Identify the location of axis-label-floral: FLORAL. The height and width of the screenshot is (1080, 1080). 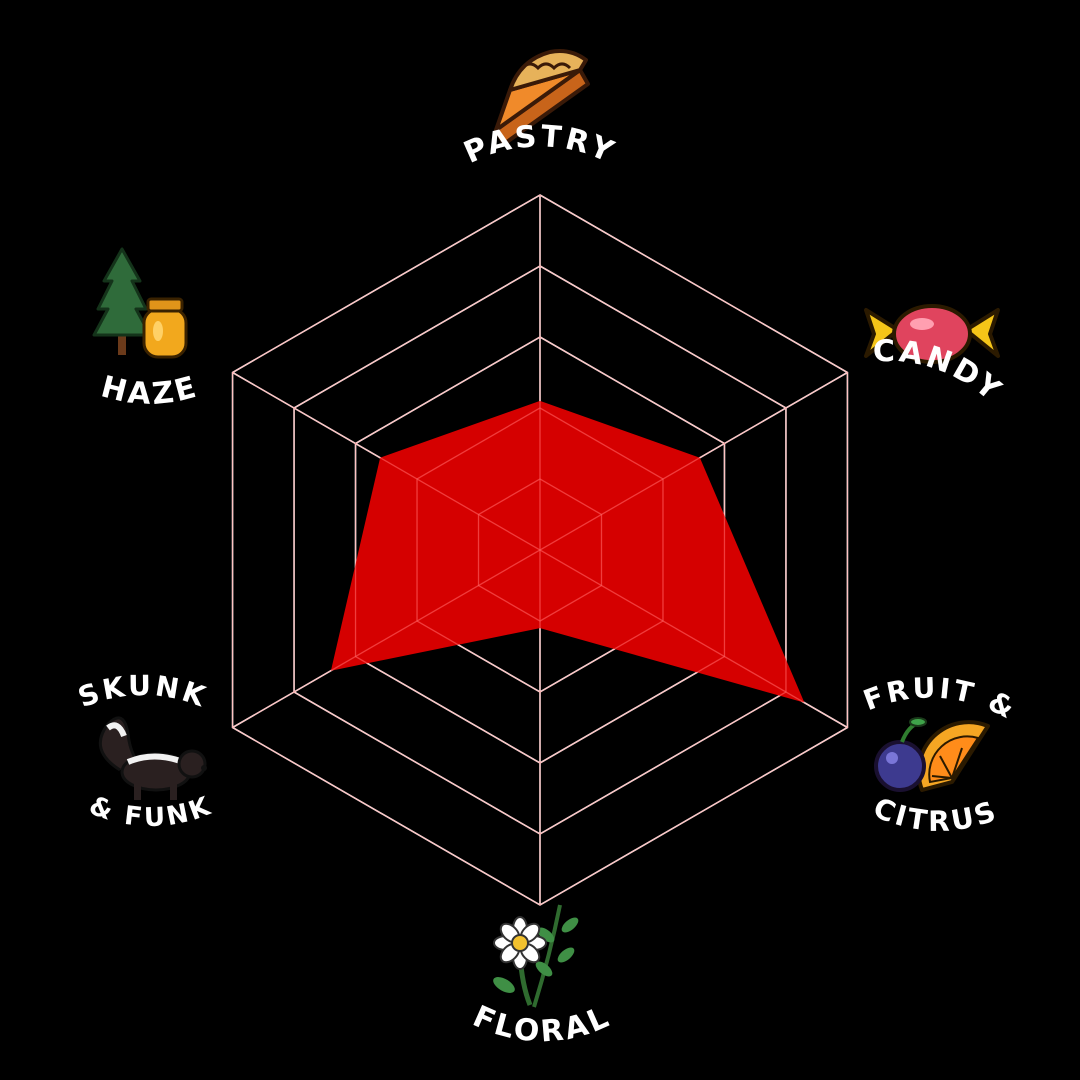
(542, 1024).